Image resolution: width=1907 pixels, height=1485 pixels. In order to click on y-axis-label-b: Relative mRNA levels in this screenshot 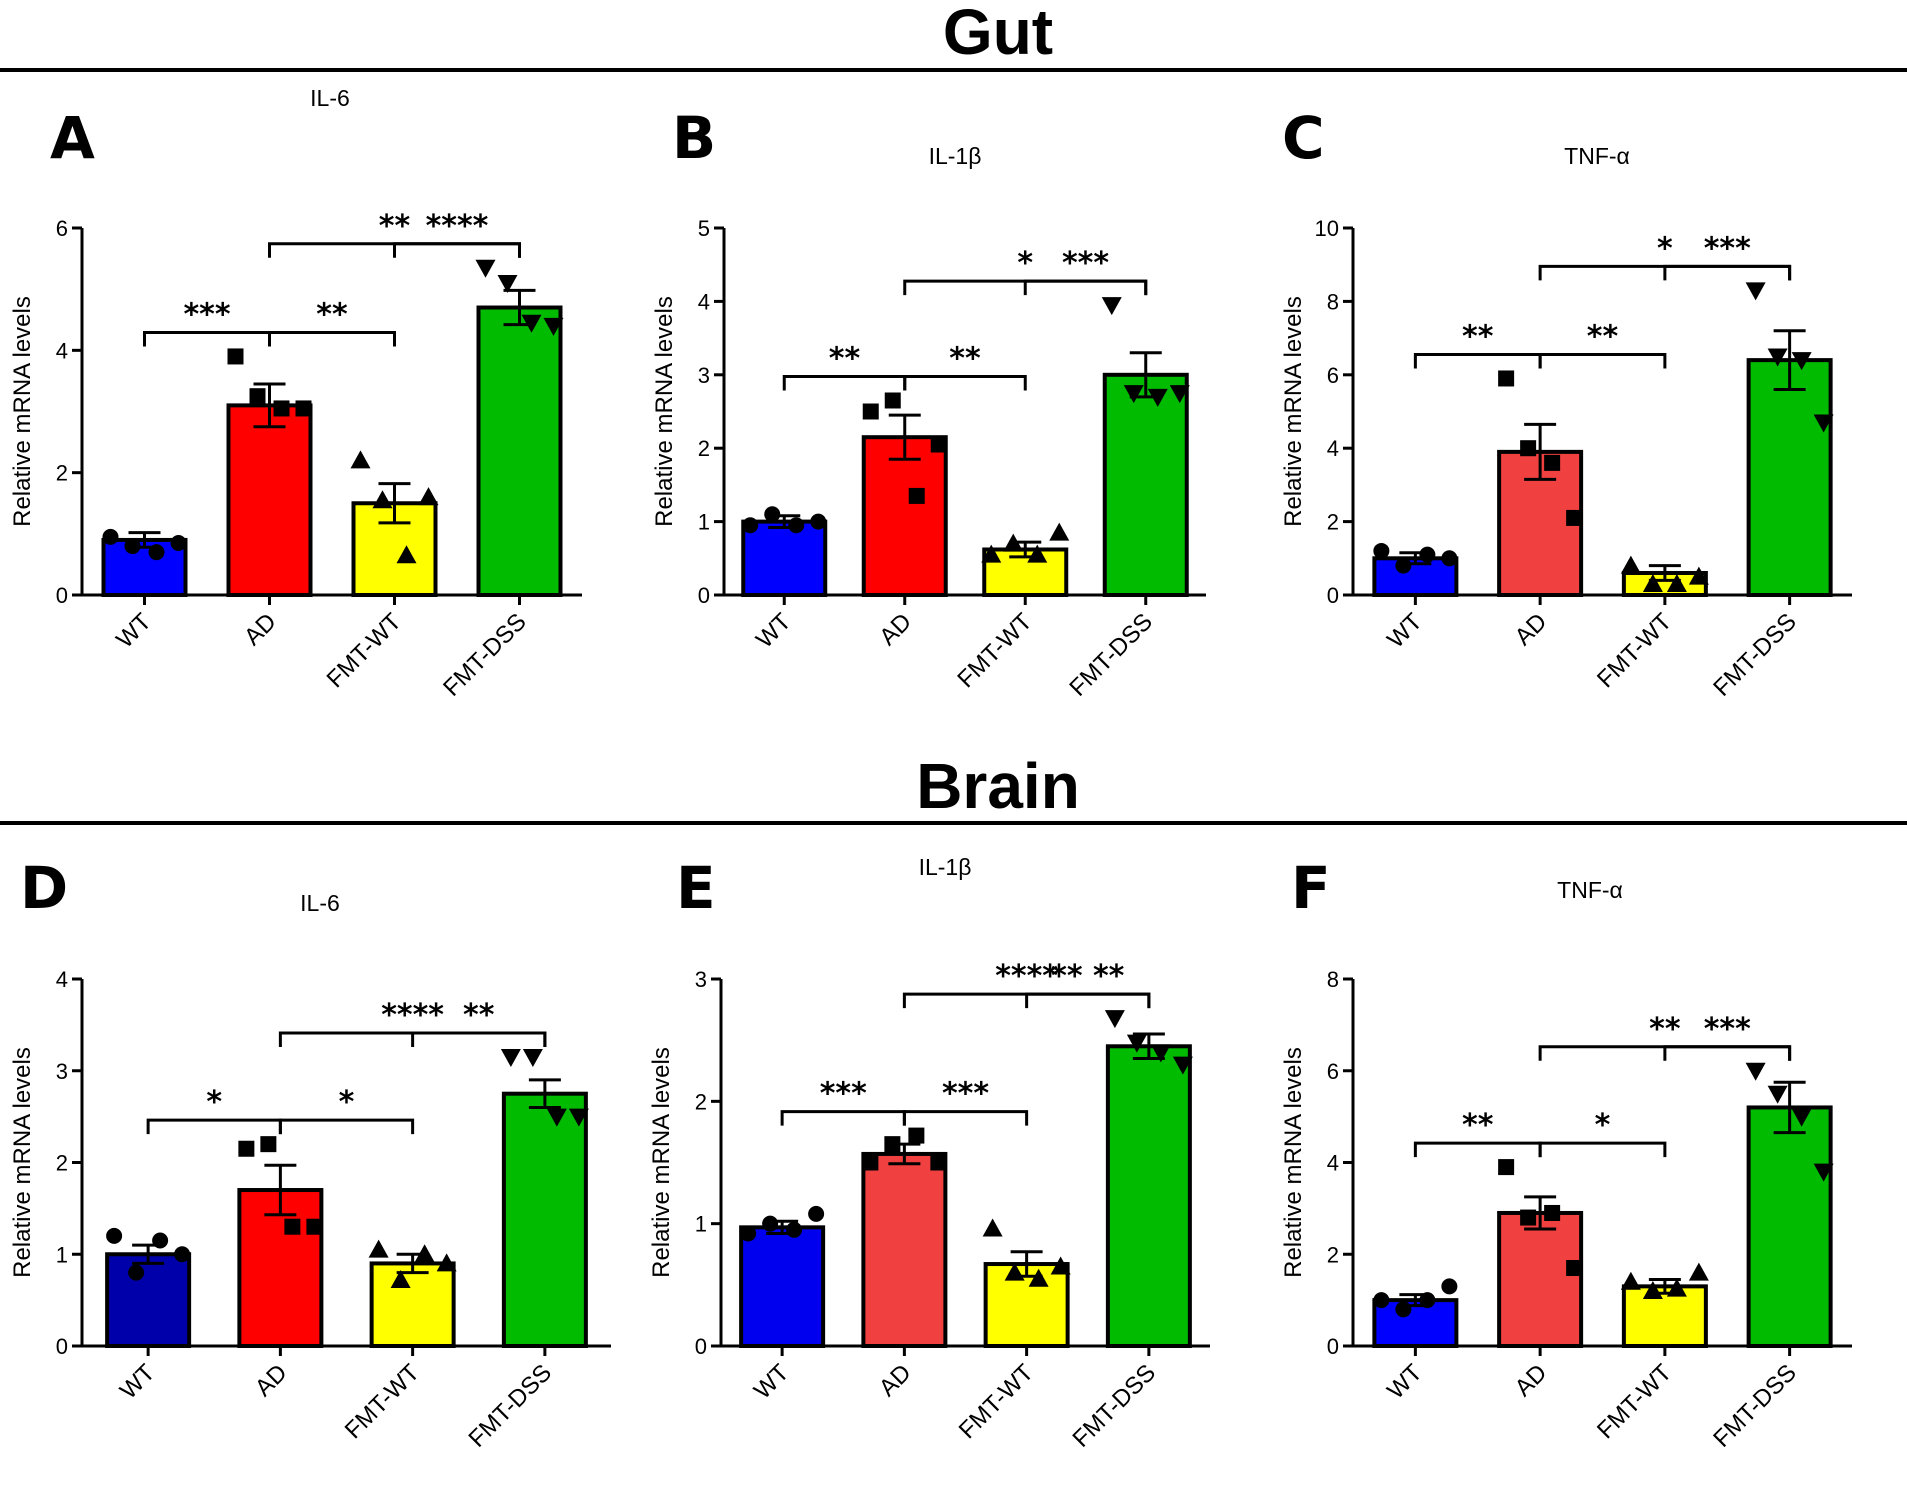, I will do `click(664, 411)`.